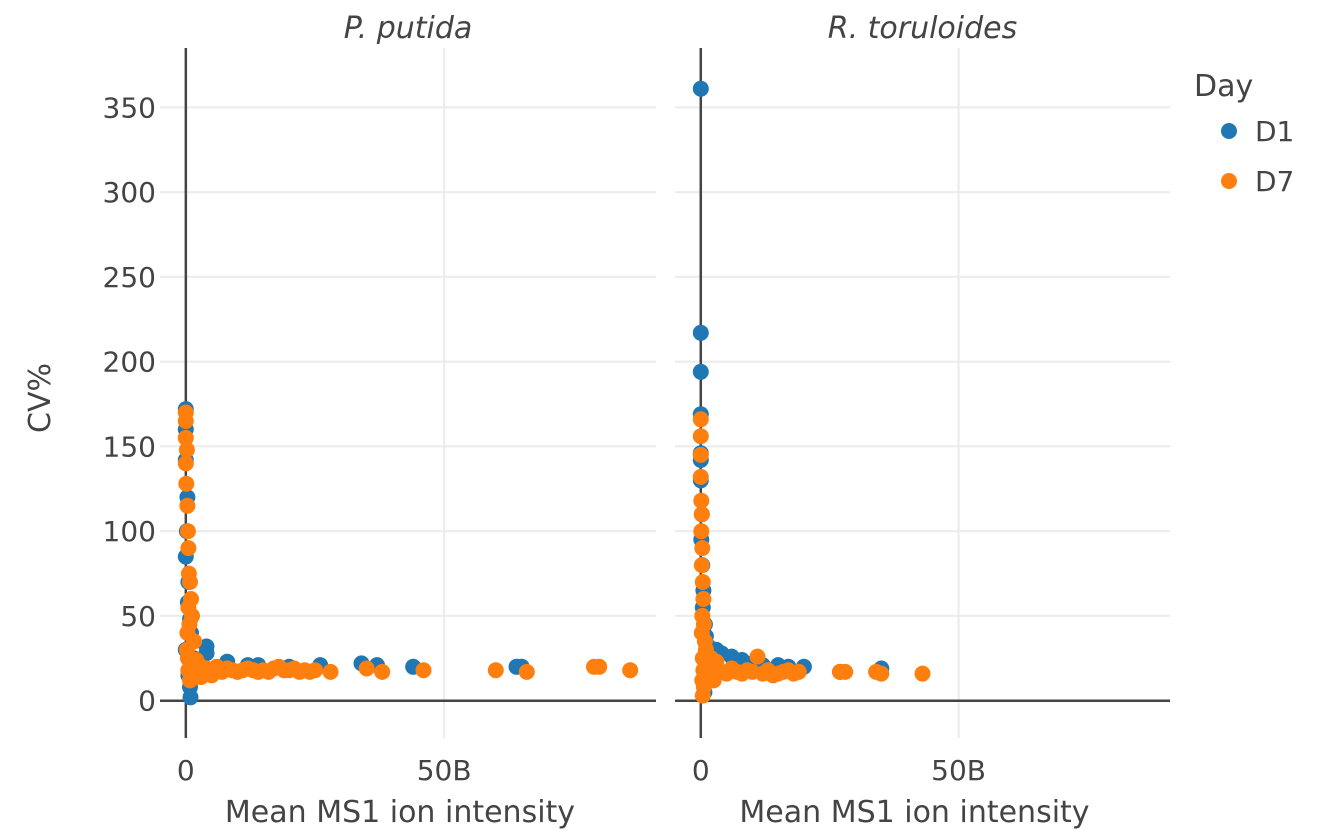 Image resolution: width=1330 pixels, height=831 pixels. I want to click on y-axis-title: CV%, so click(40, 398).